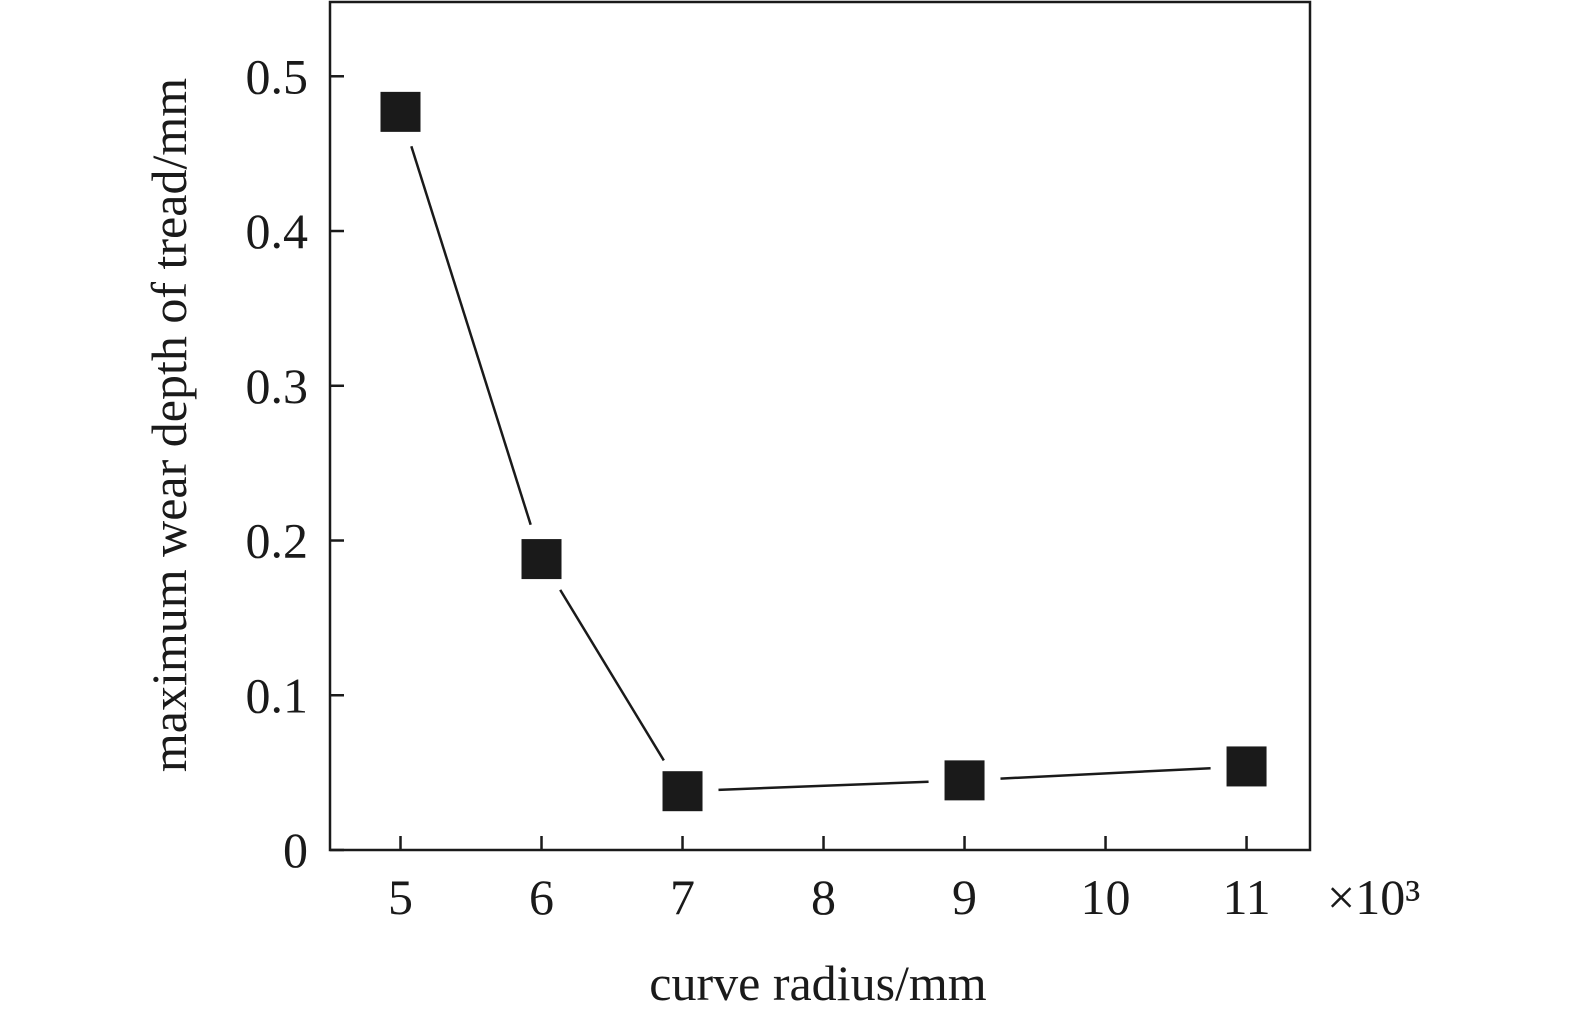  Describe the element at coordinates (818, 983) in the screenshot. I see `x-axis-title: curve radius/mm` at that location.